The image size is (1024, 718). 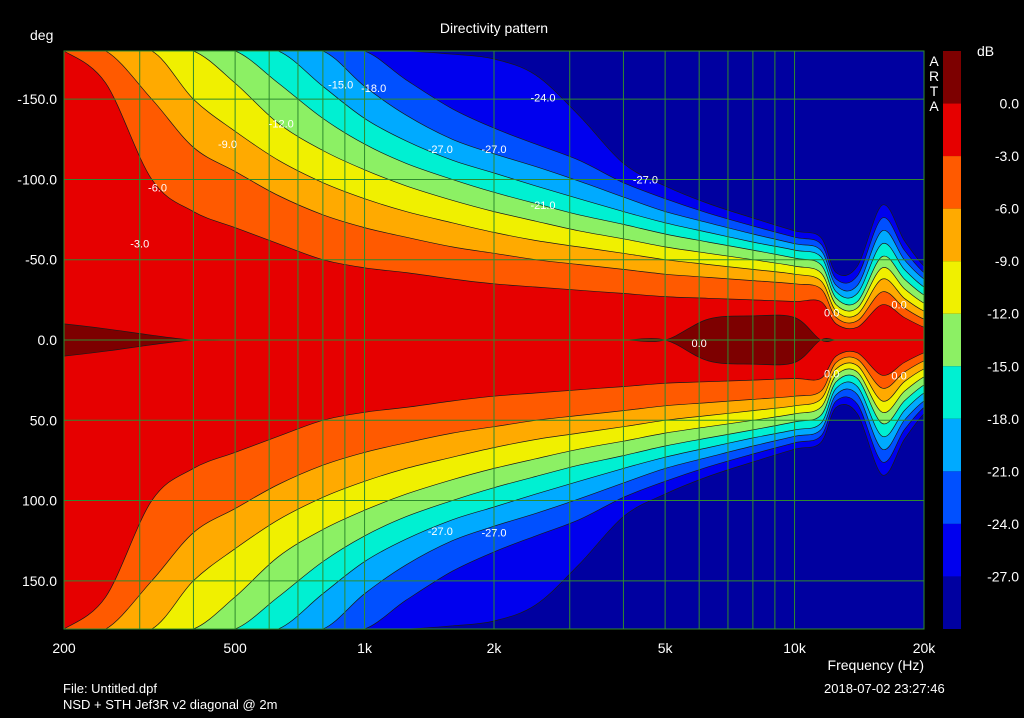 I want to click on y-axis-ticks: -150.0 -100.0 -50.0 0.0 50.0 100.0 150.0, so click(x=37, y=340).